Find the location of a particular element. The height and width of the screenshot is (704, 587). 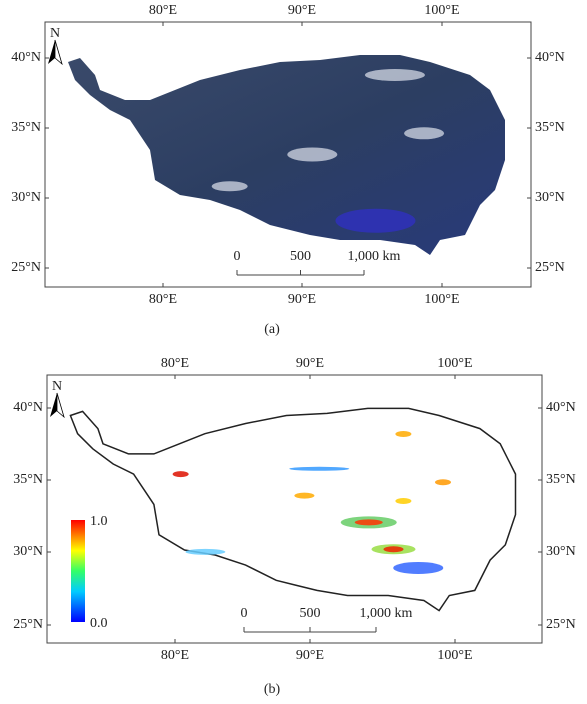

blue-area is located at coordinates (375, 220).